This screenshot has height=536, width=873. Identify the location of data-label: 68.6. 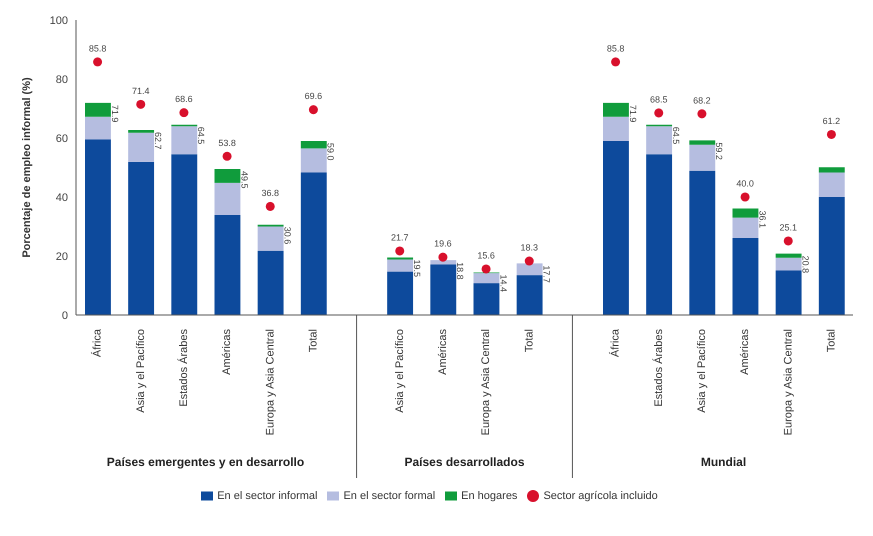
(184, 99).